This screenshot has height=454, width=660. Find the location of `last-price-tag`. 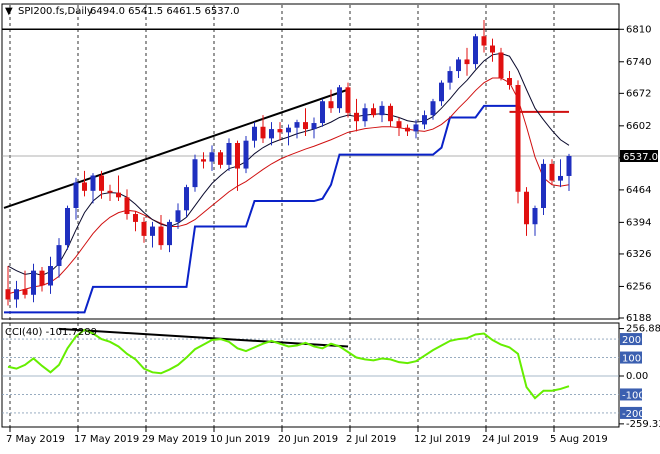

last-price-tag is located at coordinates (639, 156).